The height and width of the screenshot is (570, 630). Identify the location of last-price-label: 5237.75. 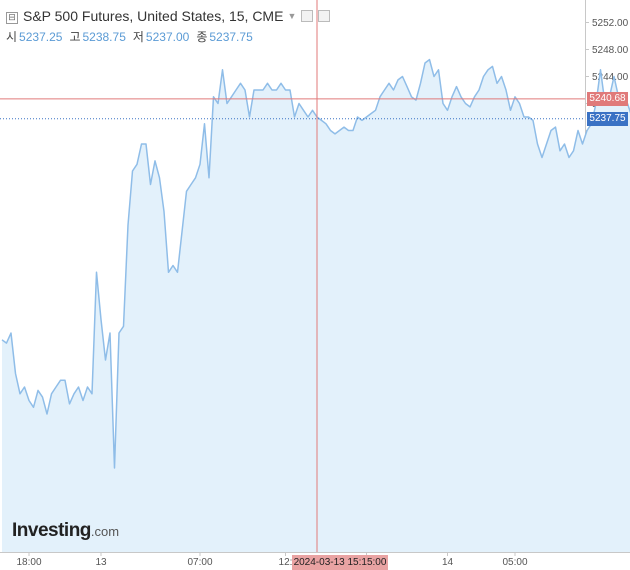
(607, 118).